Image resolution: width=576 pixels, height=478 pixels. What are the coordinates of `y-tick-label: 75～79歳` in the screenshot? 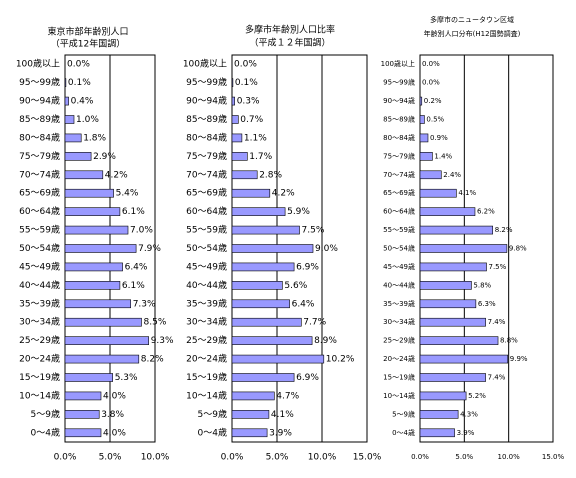 It's located at (399, 155).